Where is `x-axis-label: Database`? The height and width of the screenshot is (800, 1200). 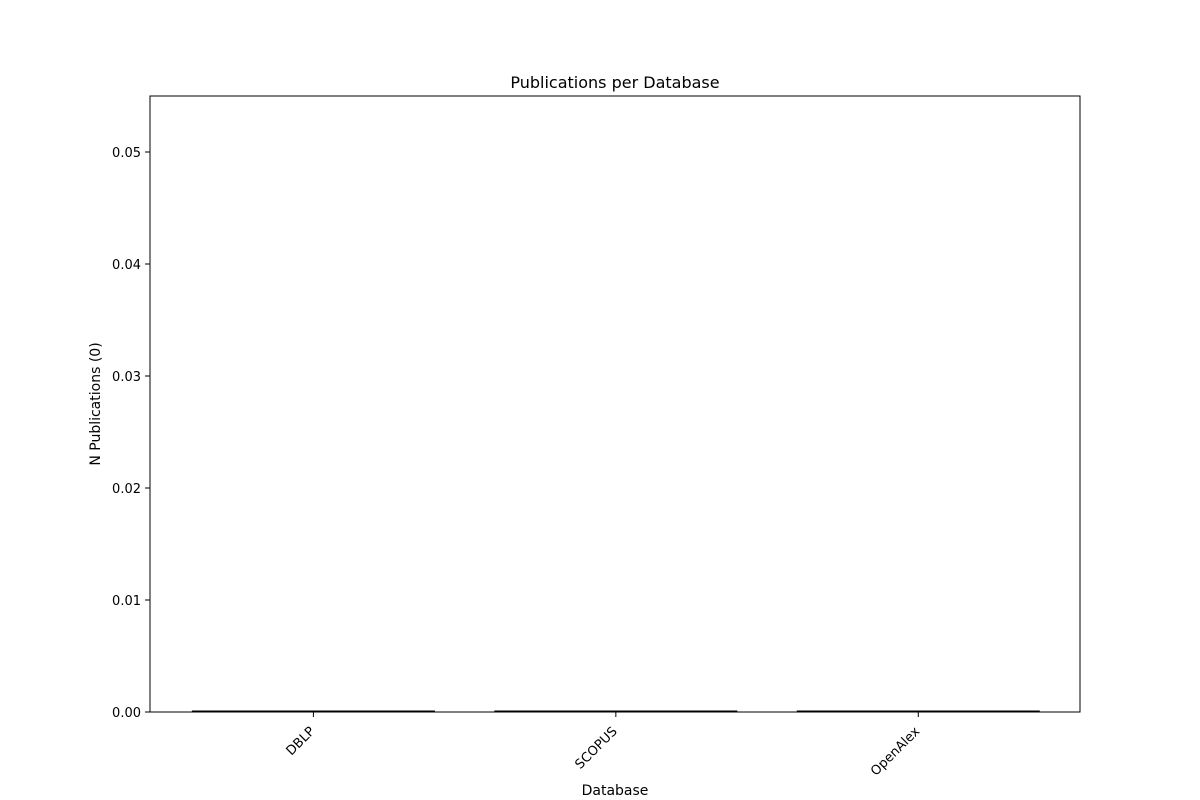
x-axis-label: Database is located at coordinates (615, 791).